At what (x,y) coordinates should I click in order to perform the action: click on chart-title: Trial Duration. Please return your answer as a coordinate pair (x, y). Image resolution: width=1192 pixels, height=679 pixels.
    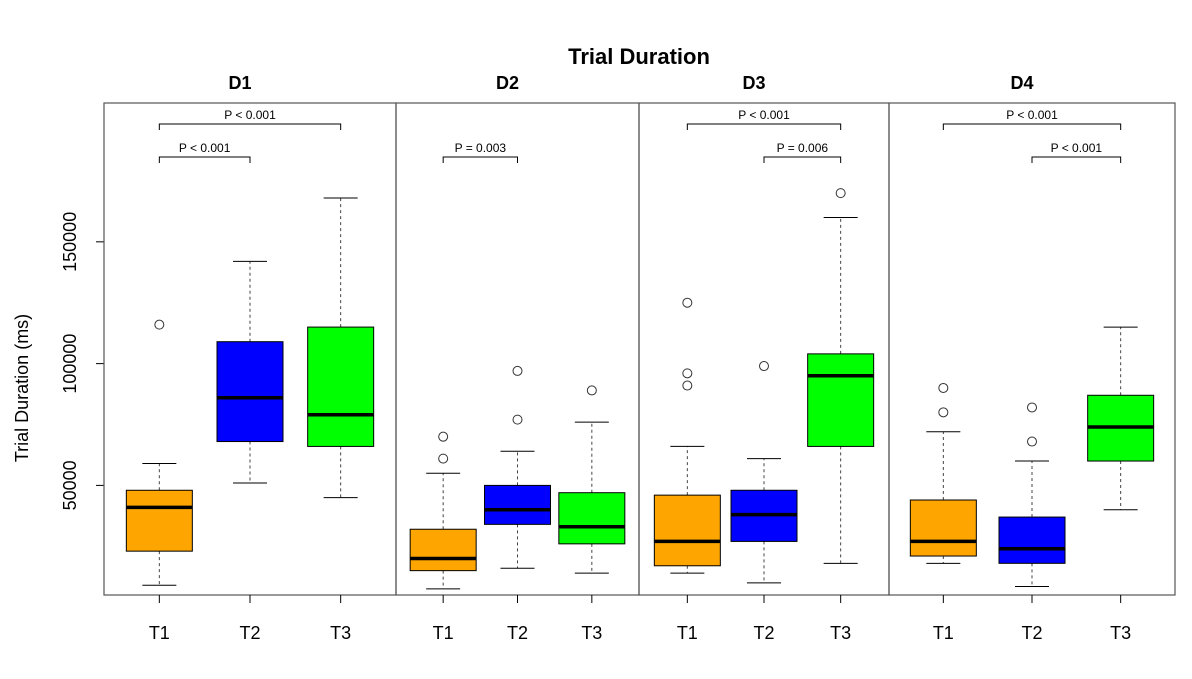
    Looking at the image, I should click on (639, 56).